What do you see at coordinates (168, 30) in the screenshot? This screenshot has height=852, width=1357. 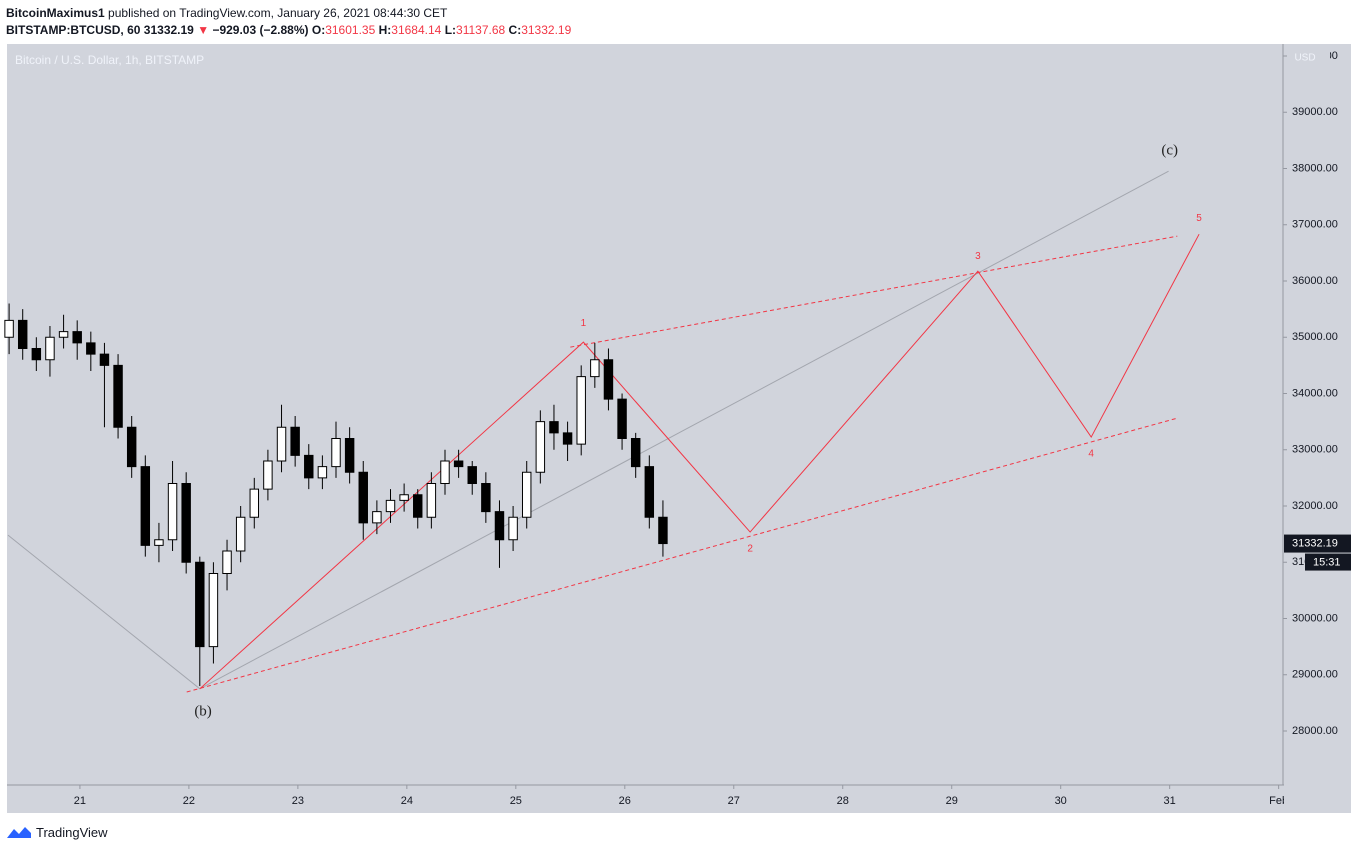 I see `price: 31332.19` at bounding box center [168, 30].